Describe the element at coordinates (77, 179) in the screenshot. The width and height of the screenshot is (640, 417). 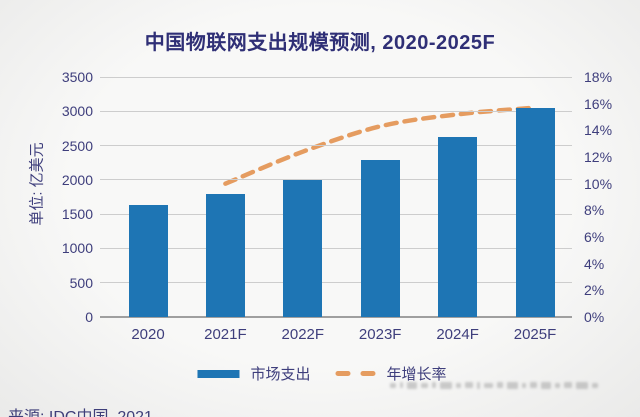
I see `left-tick-2000: 2000` at that location.